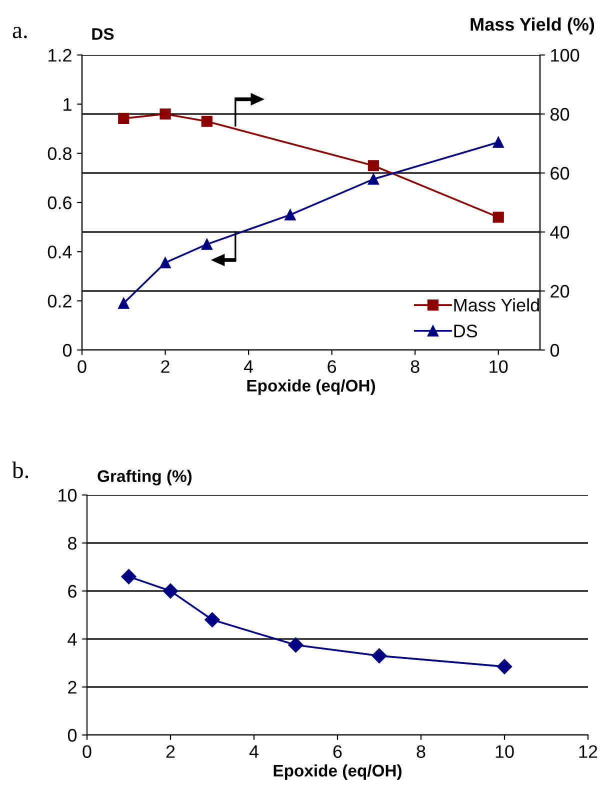 Image resolution: width=611 pixels, height=805 pixels. What do you see at coordinates (560, 114) in the screenshot?
I see `y2-tick-label: 80` at bounding box center [560, 114].